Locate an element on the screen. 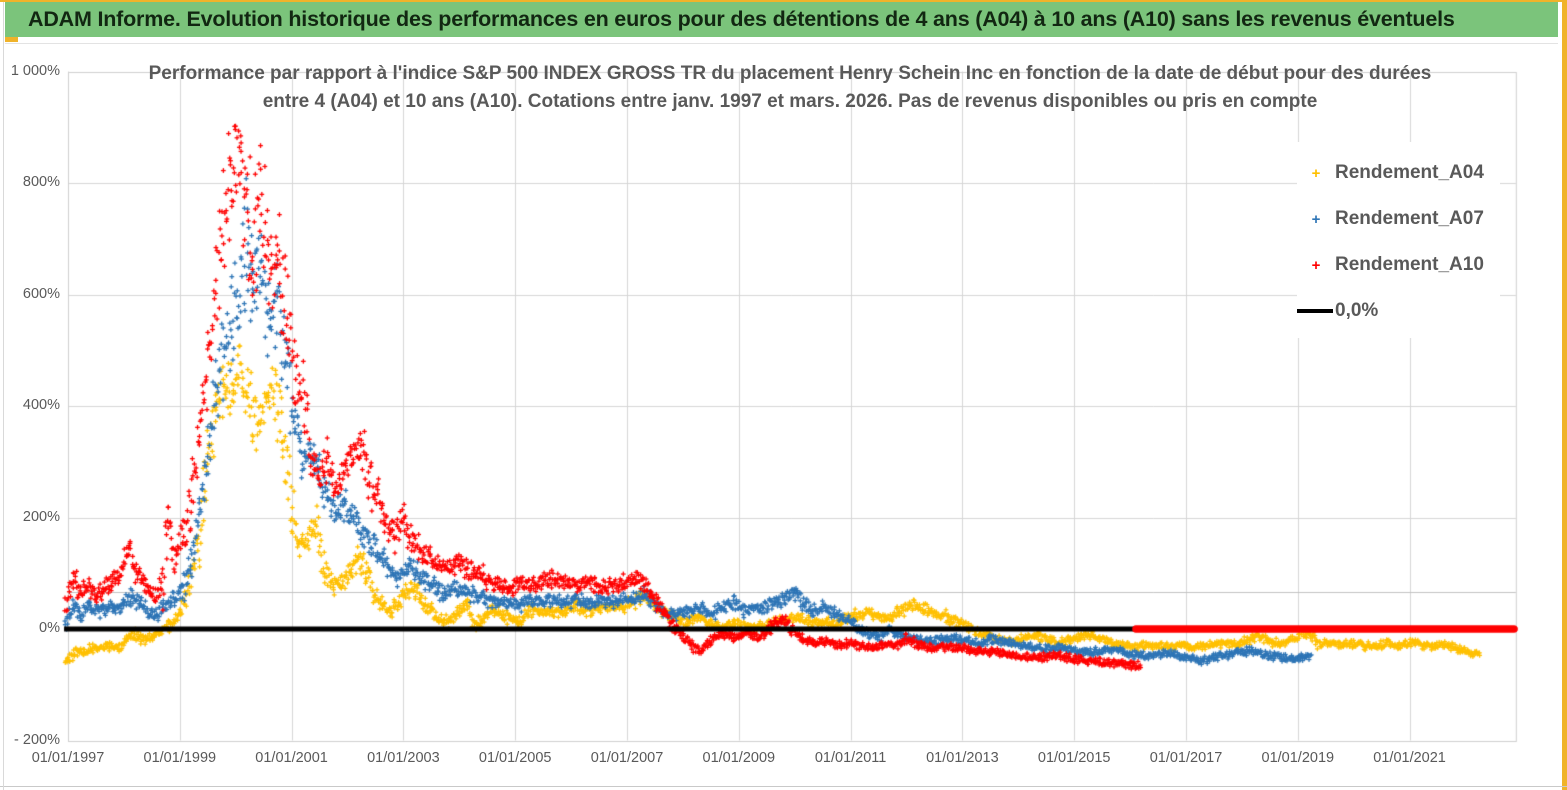 The image size is (1567, 790). y-tick-label: 400% is located at coordinates (41, 405).